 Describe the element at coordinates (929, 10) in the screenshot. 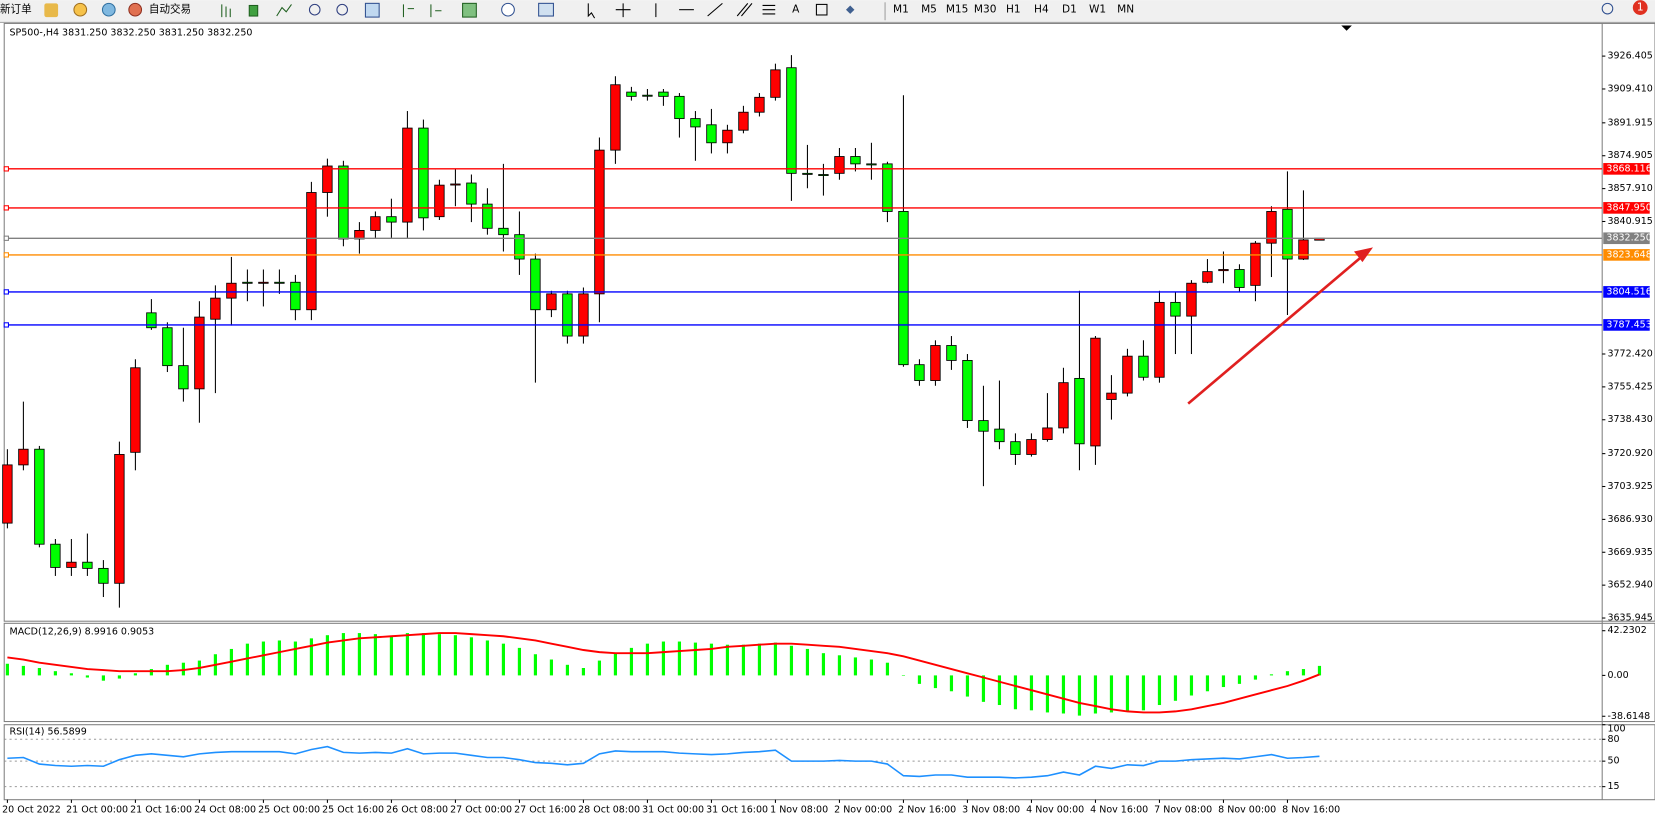

I see `timeframe-button: M5` at that location.